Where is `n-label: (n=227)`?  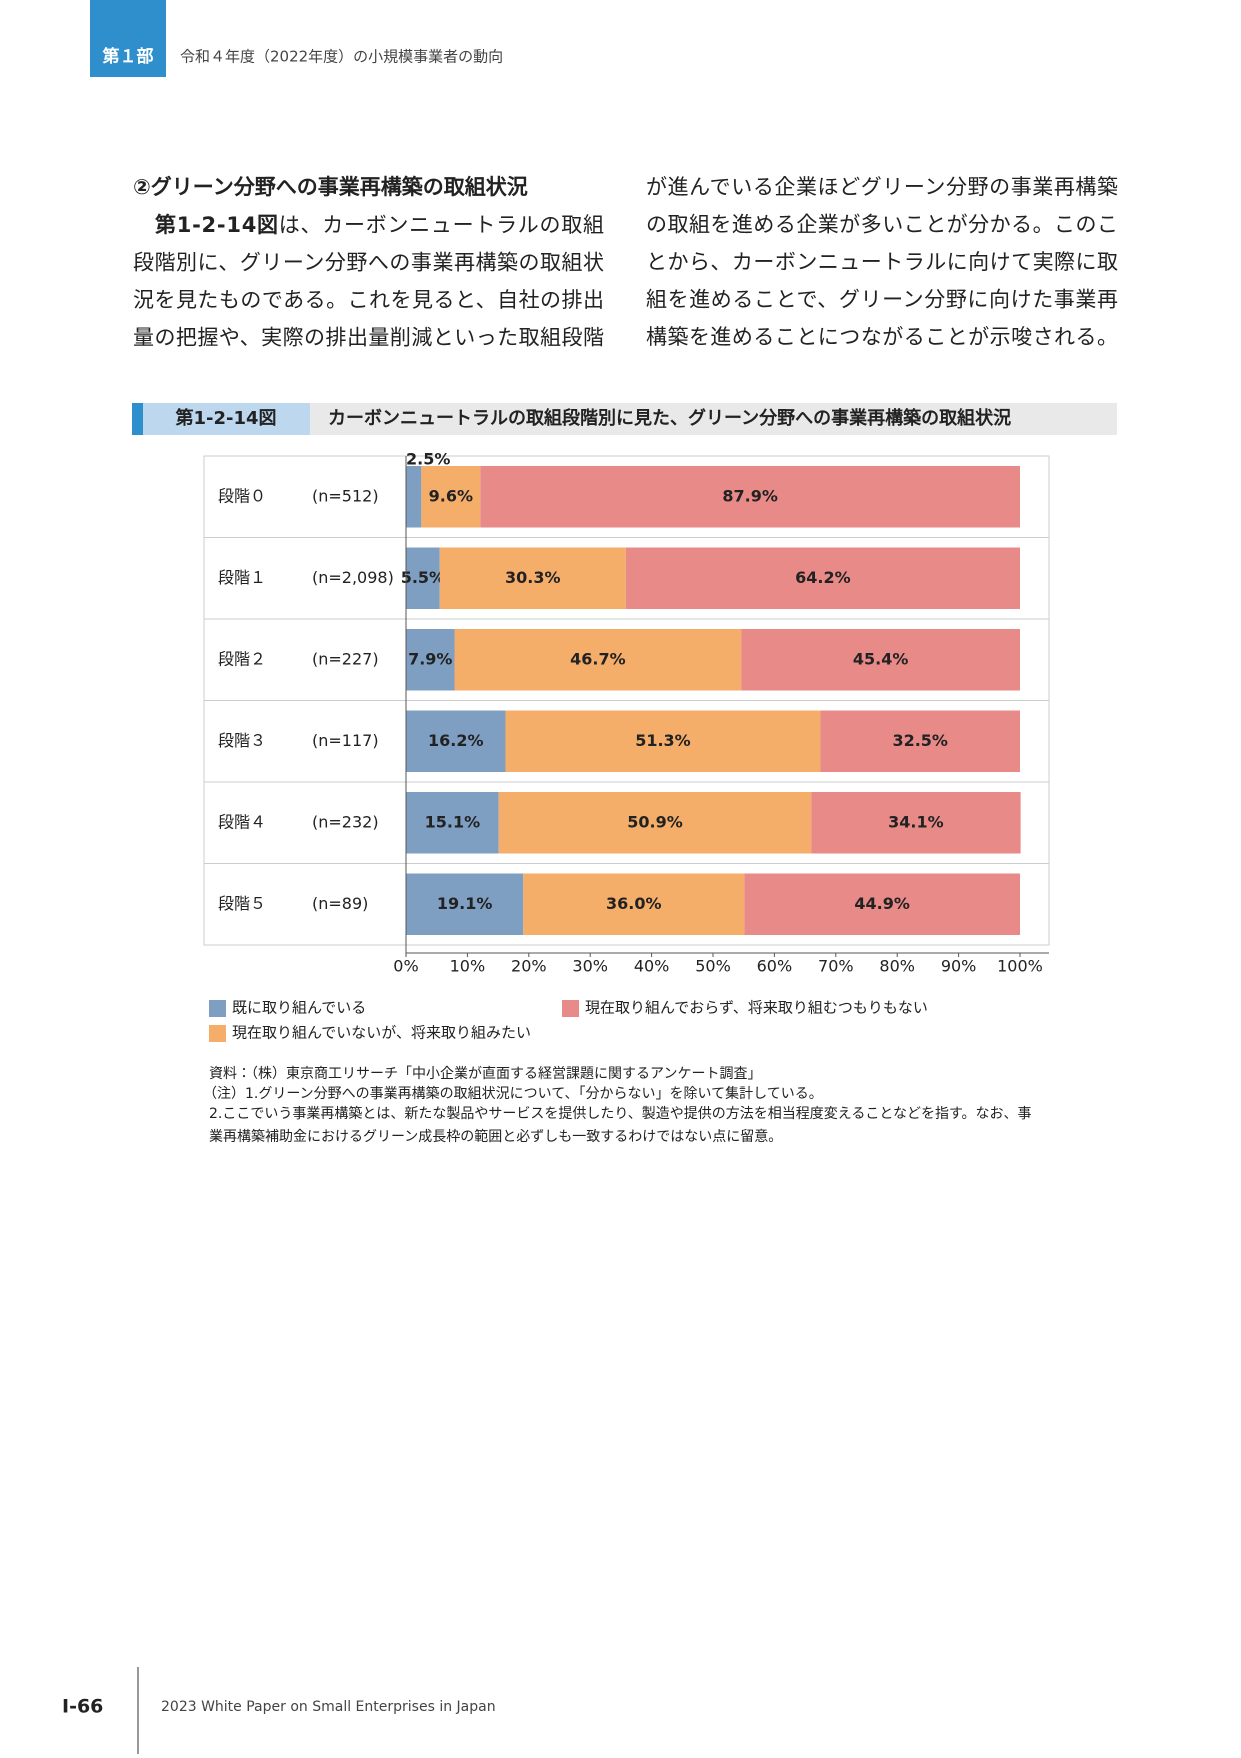
n-label: (n=227) is located at coordinates (345, 658).